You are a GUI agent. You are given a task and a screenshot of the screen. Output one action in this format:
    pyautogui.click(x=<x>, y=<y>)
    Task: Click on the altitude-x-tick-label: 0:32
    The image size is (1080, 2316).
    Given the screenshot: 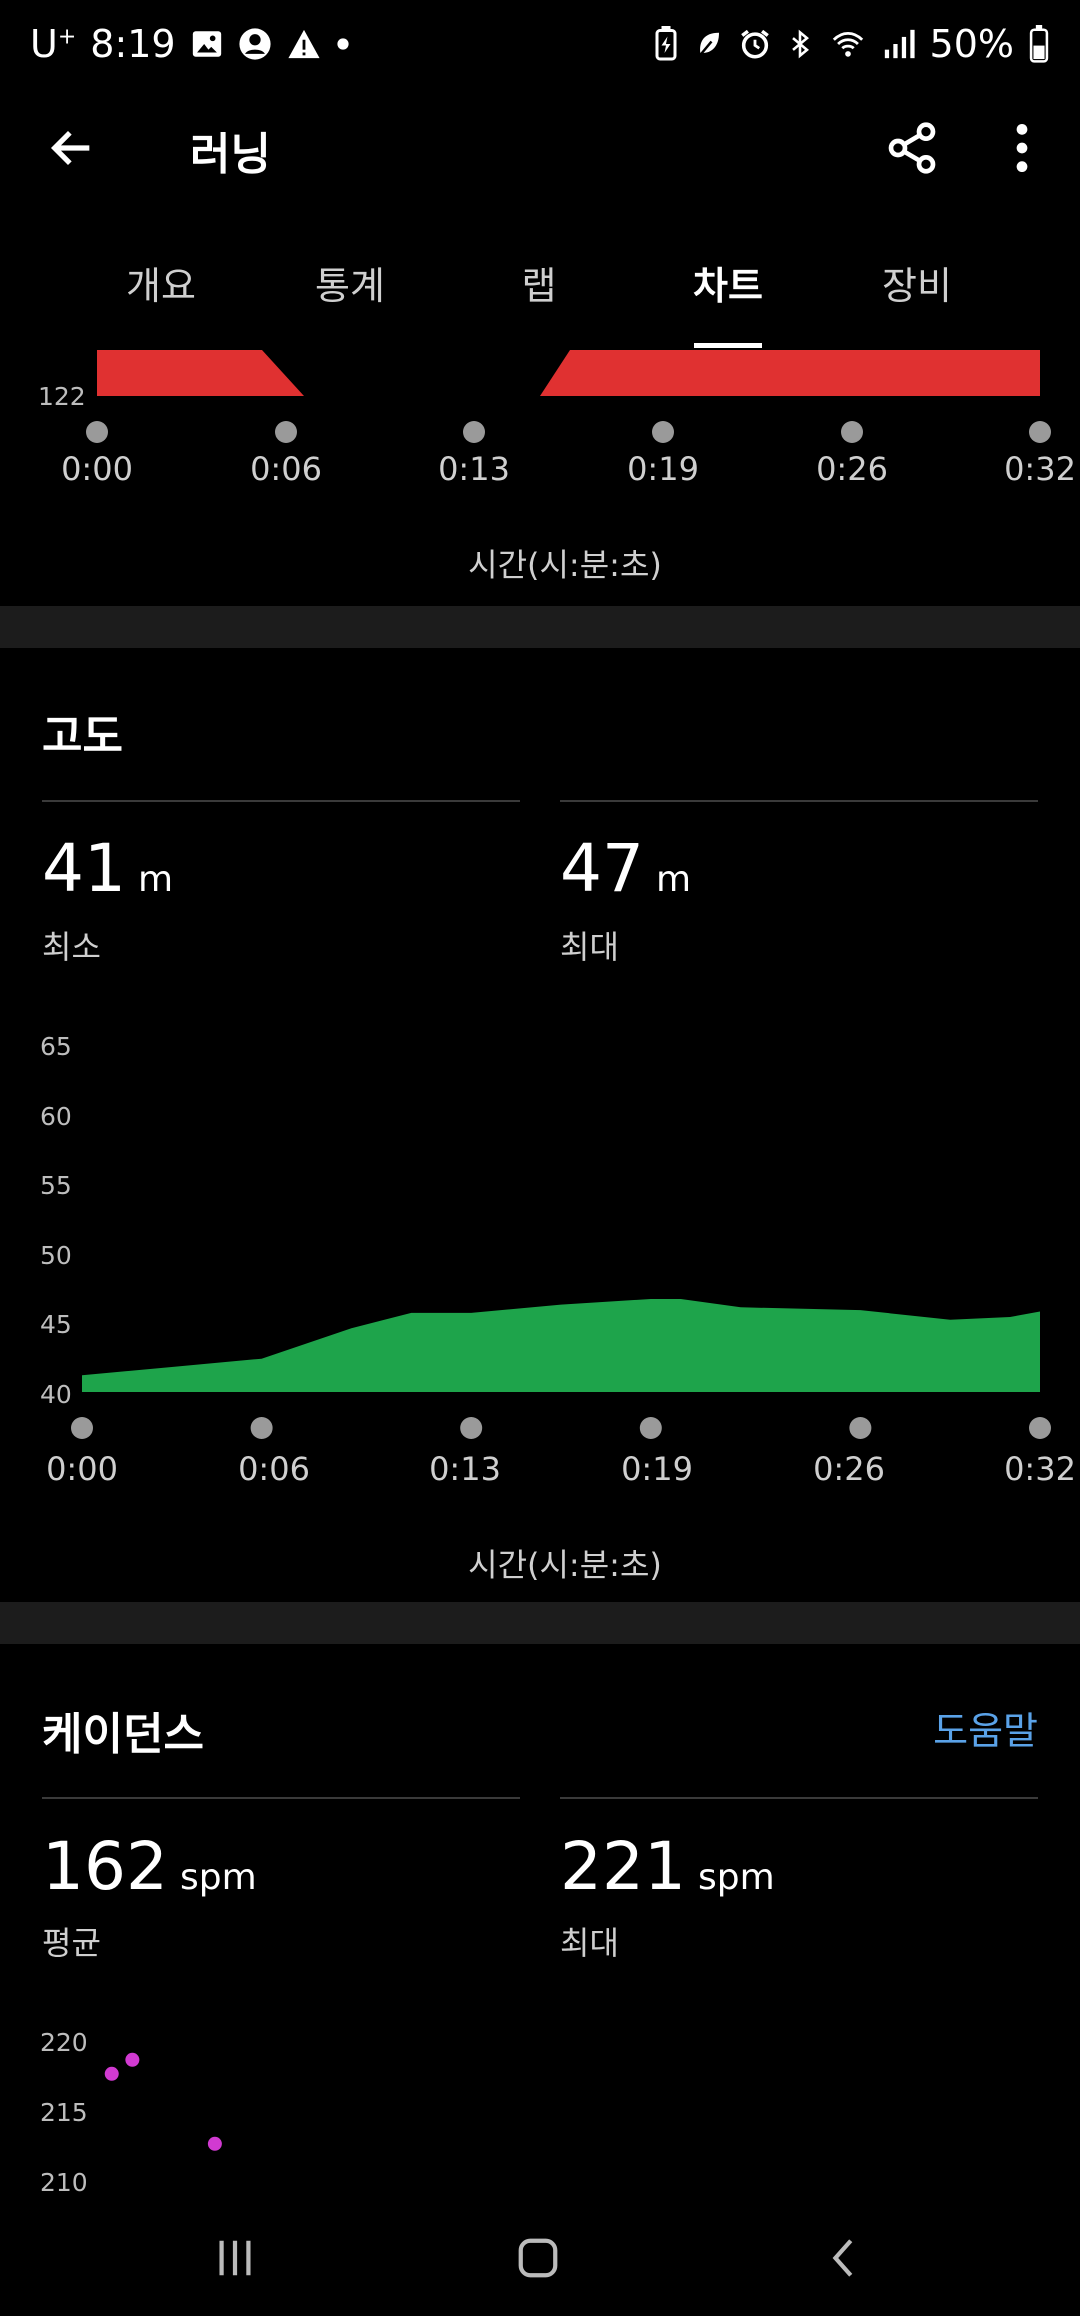 What is the action you would take?
    pyautogui.click(x=1040, y=1469)
    